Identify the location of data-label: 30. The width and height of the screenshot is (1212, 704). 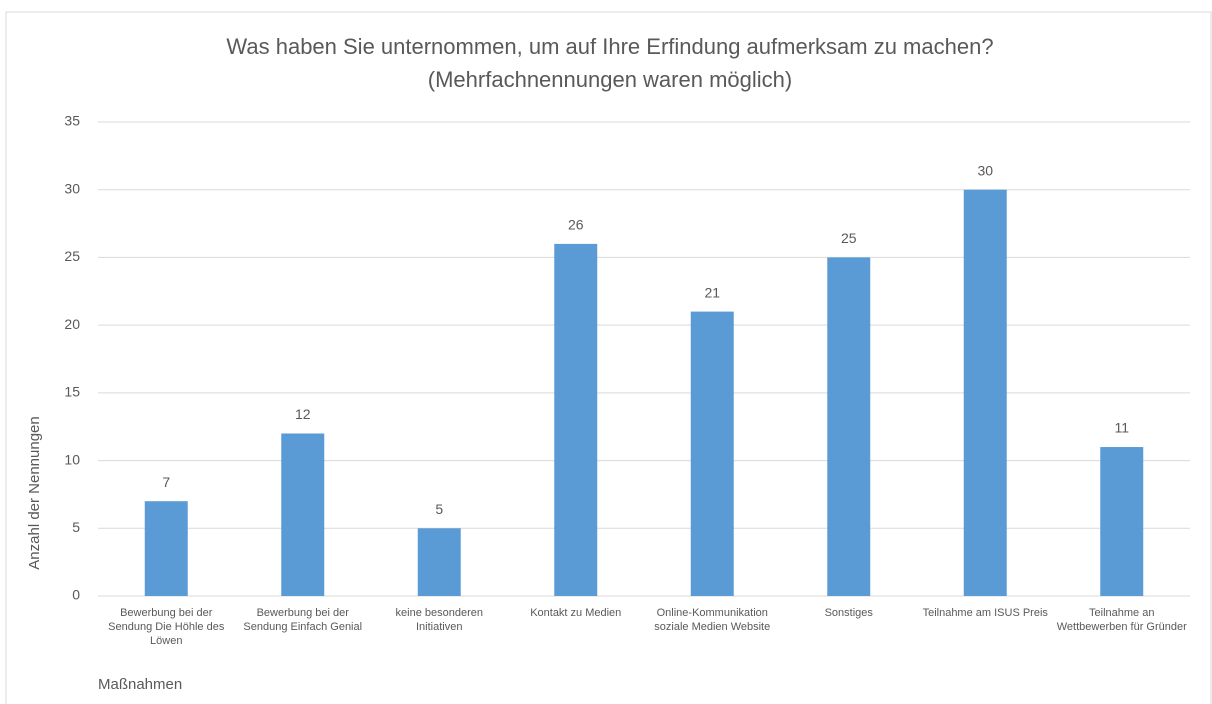
(985, 170).